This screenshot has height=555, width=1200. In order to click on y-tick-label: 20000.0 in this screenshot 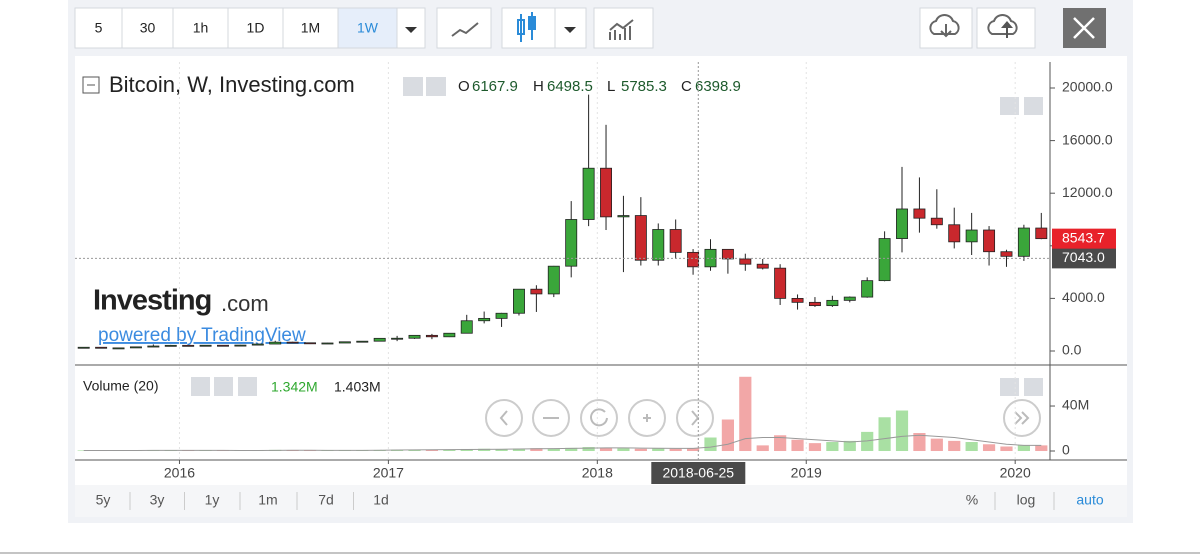, I will do `click(1087, 87)`.